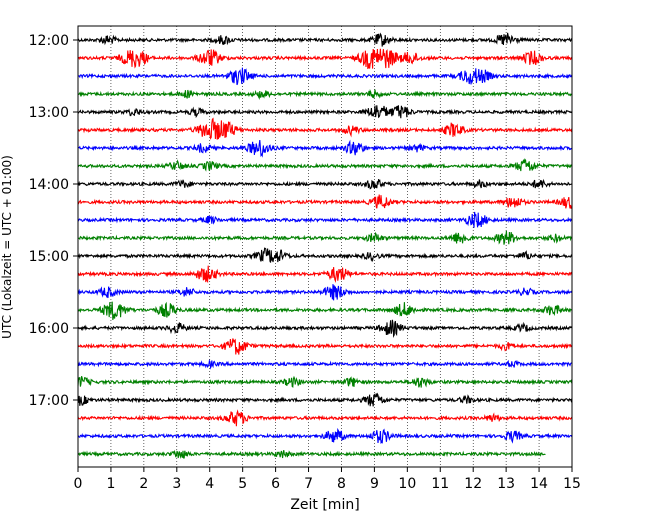 This screenshot has width=650, height=525. Describe the element at coordinates (49, 329) in the screenshot. I see `y-tick-label: 16:00` at that location.